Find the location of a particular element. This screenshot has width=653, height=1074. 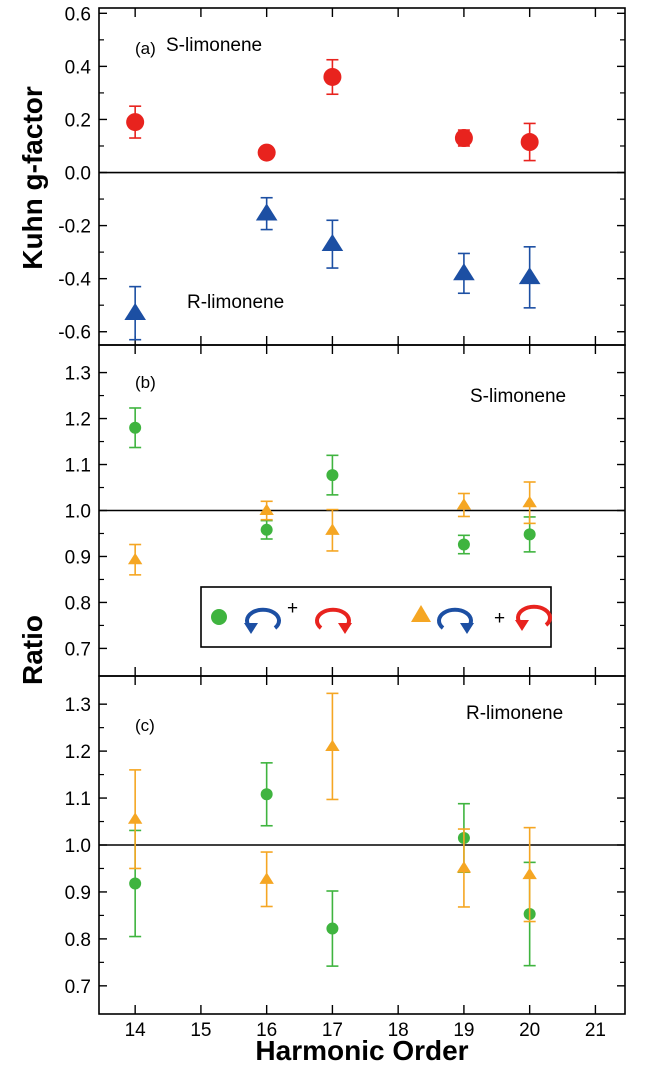

panel-a-label: (a) is located at coordinates (145, 48).